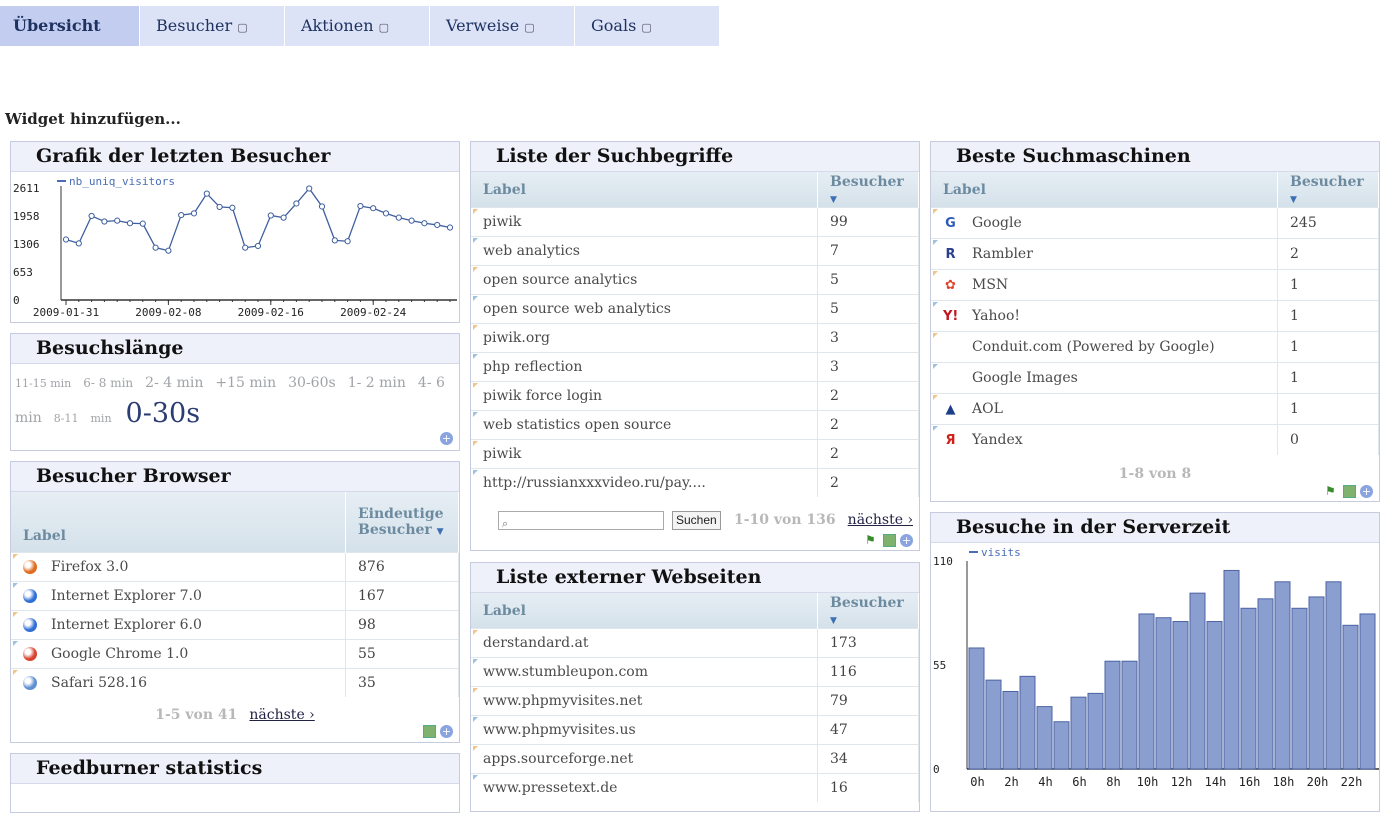 The width and height of the screenshot is (1395, 813). Describe the element at coordinates (376, 383) in the screenshot. I see `duration-tag: 1- 2 min` at that location.